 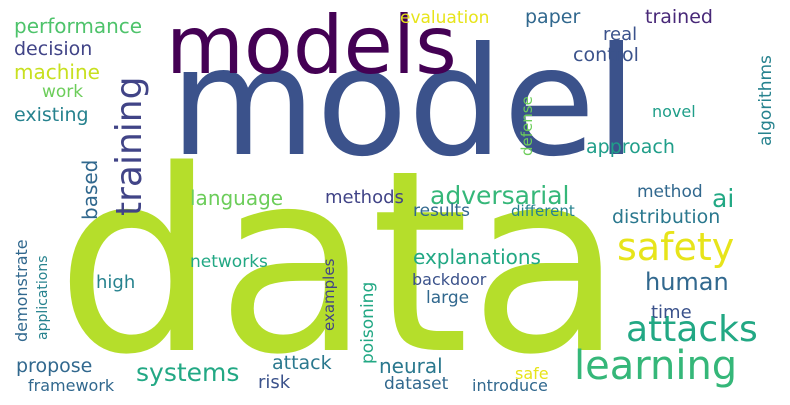 What do you see at coordinates (21, 290) in the screenshot?
I see `word-demonstrate: demonstrate` at bounding box center [21, 290].